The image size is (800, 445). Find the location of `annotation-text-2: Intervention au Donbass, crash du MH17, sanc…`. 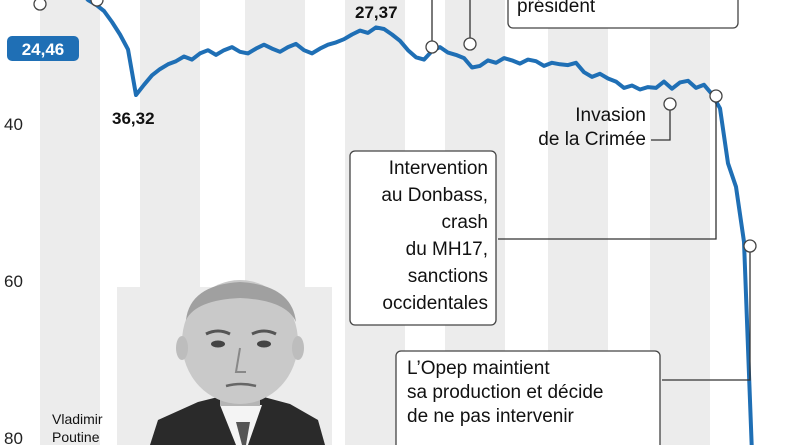

annotation-text-2: Intervention au Donbass, crash du MH17, sanc… is located at coordinates (434, 236).